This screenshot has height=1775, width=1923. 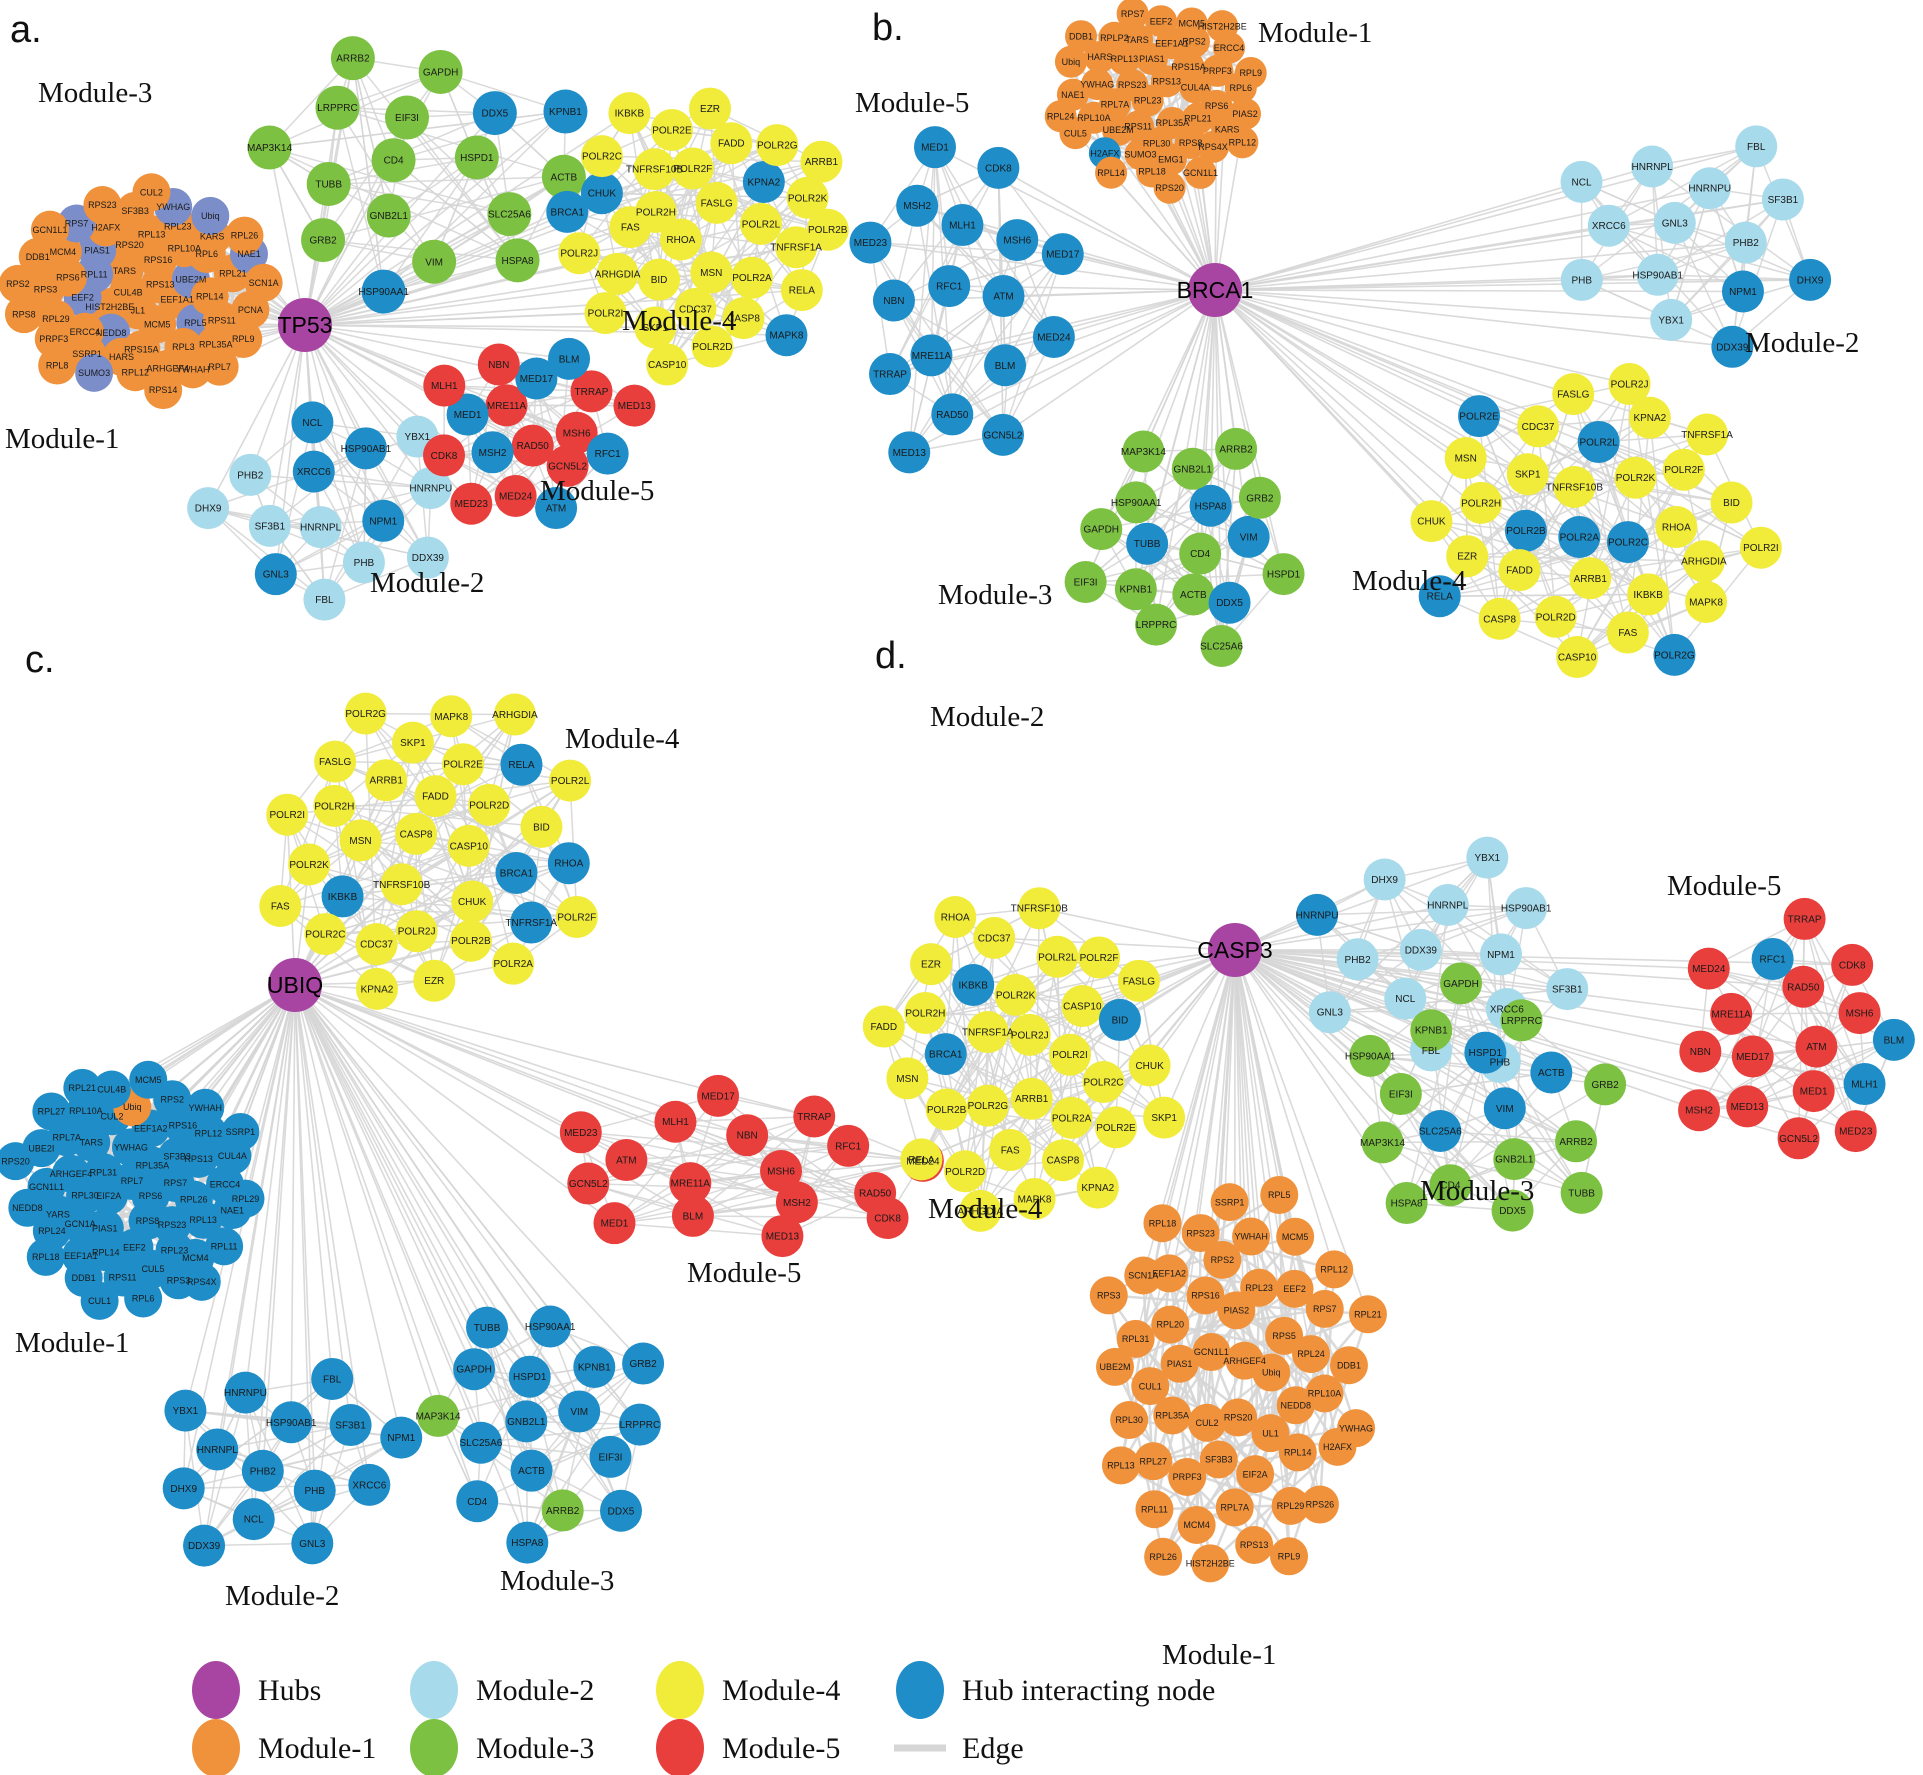 What do you see at coordinates (1138, 980) in the screenshot?
I see `node-FASLG` at bounding box center [1138, 980].